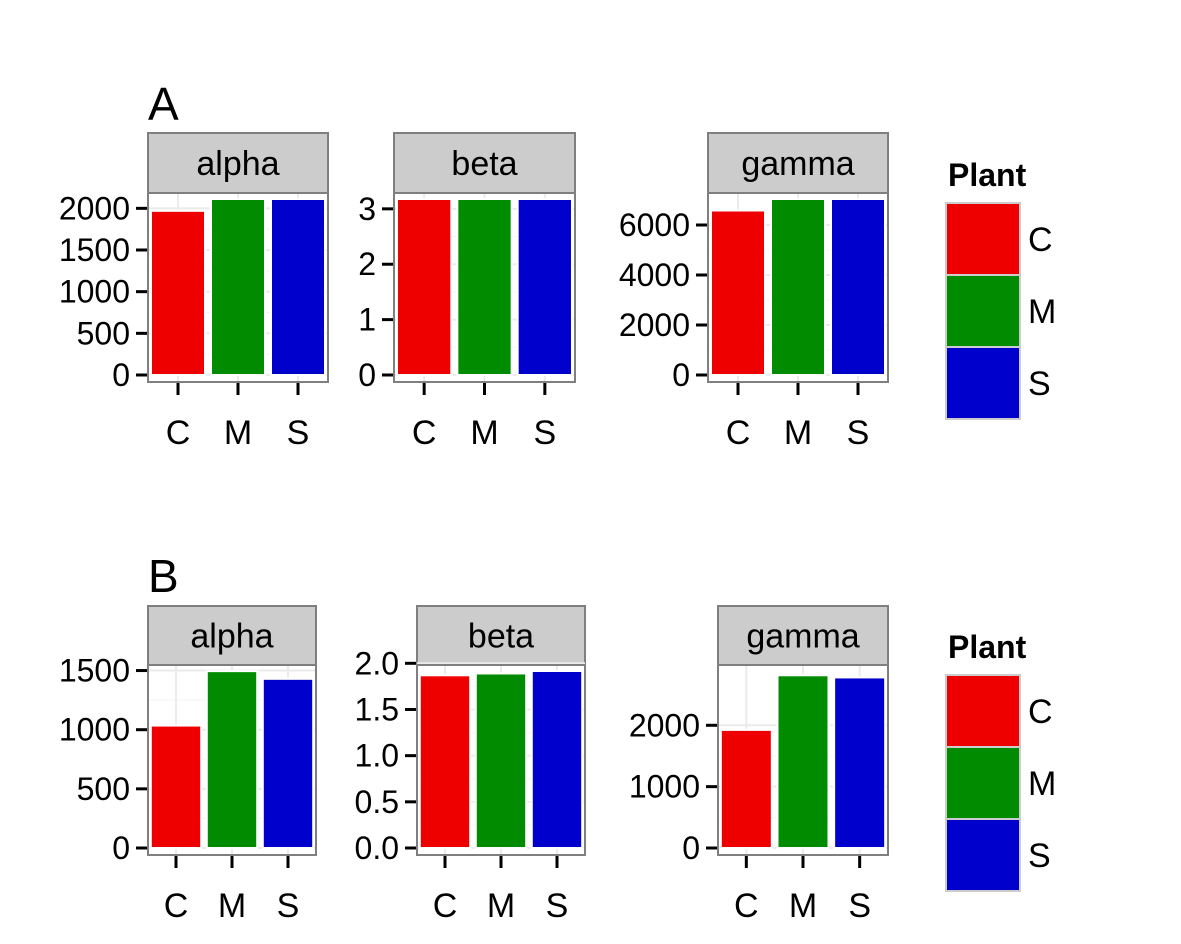 The height and width of the screenshot is (944, 1181). Describe the element at coordinates (377, 663) in the screenshot. I see `y-tick-label: 2.0` at that location.